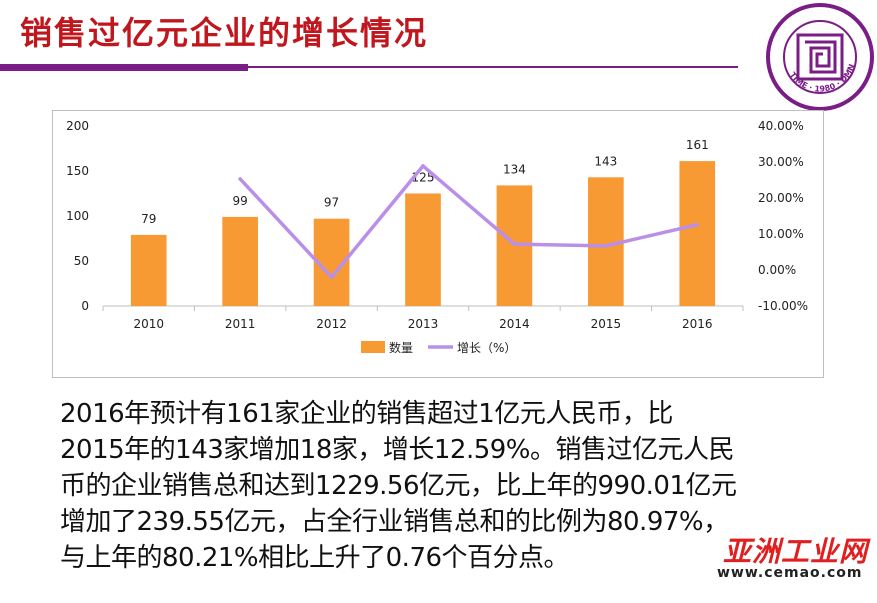  What do you see at coordinates (240, 324) in the screenshot?
I see `x-axis-tick-label: 2011` at bounding box center [240, 324].